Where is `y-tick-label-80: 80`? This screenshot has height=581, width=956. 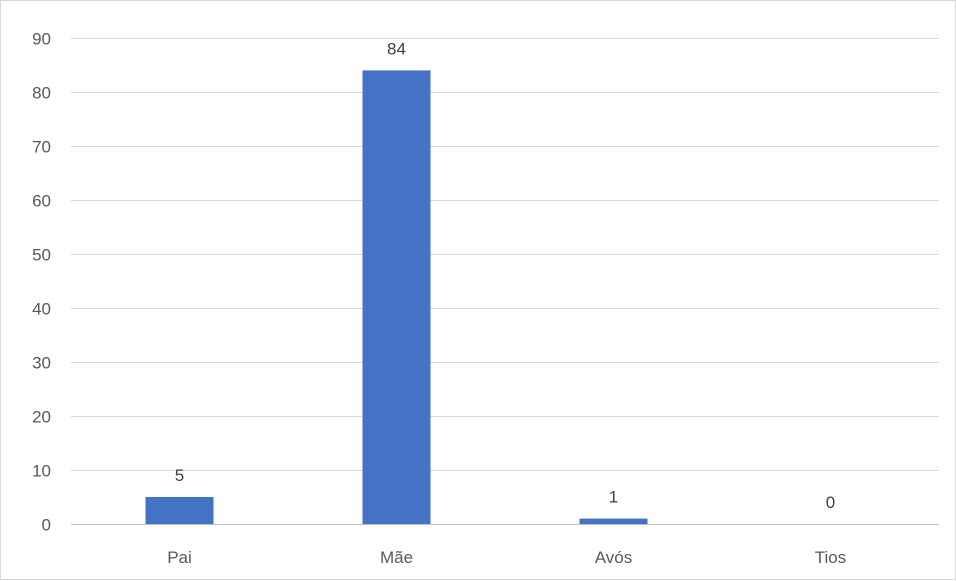 y-tick-label-80: 80 is located at coordinates (41, 93).